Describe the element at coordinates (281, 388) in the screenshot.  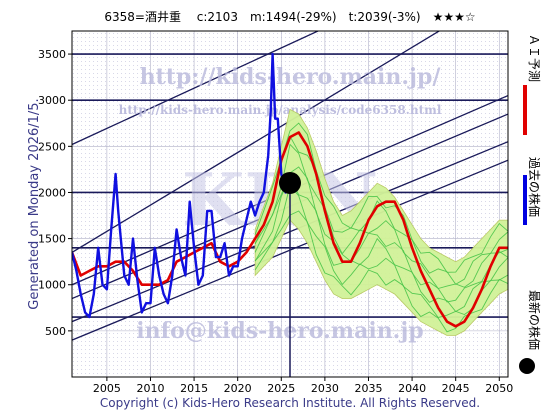
I see `x-tick-label: 2025` at that location.